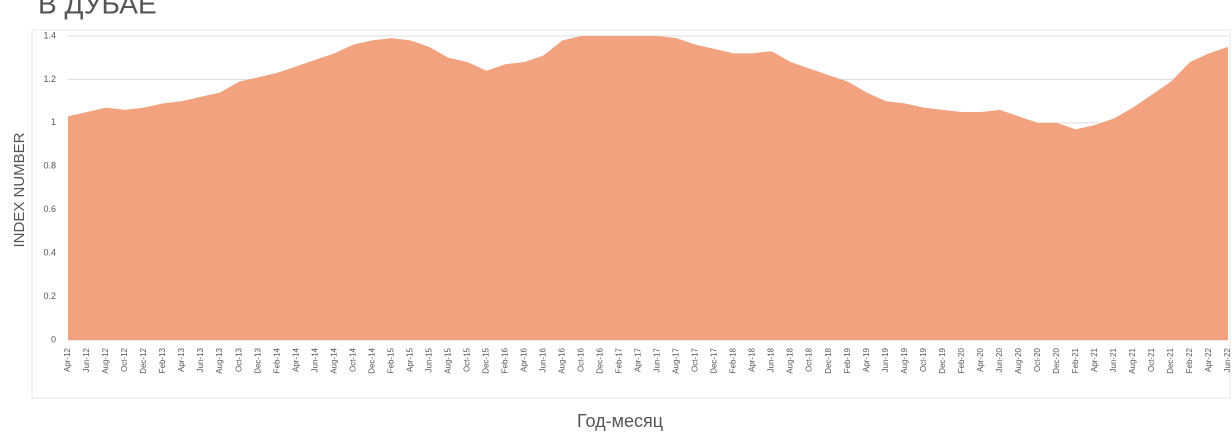 This screenshot has height=436, width=1232. I want to click on x-tick-label: Jun-21, so click(1113, 359).